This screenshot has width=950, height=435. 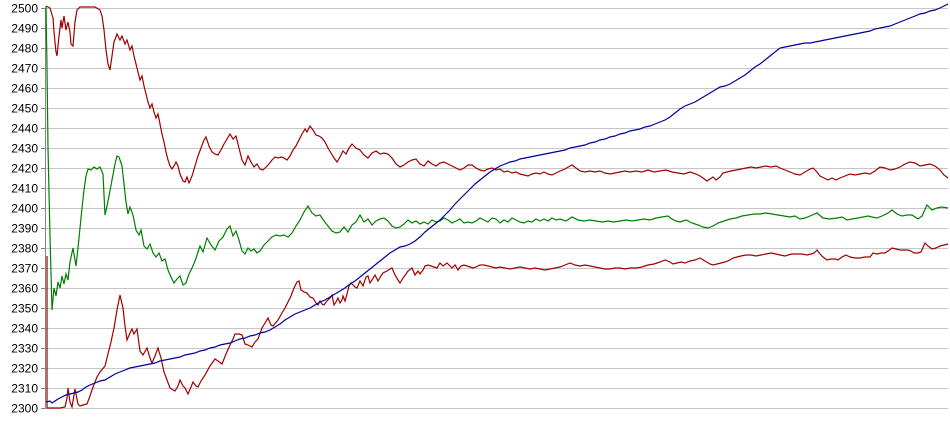 What do you see at coordinates (24, 149) in the screenshot?
I see `y-axis-label: 2430` at bounding box center [24, 149].